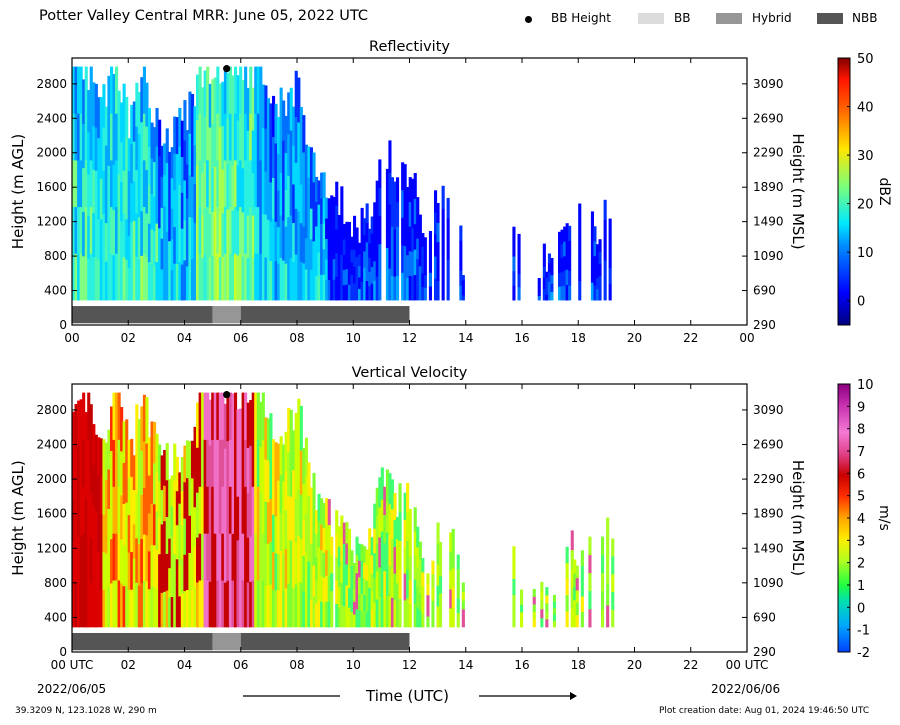 Image resolution: width=900 pixels, height=725 pixels. What do you see at coordinates (51, 548) in the screenshot?
I see `velocity-y-tick-label: 1200` at bounding box center [51, 548].